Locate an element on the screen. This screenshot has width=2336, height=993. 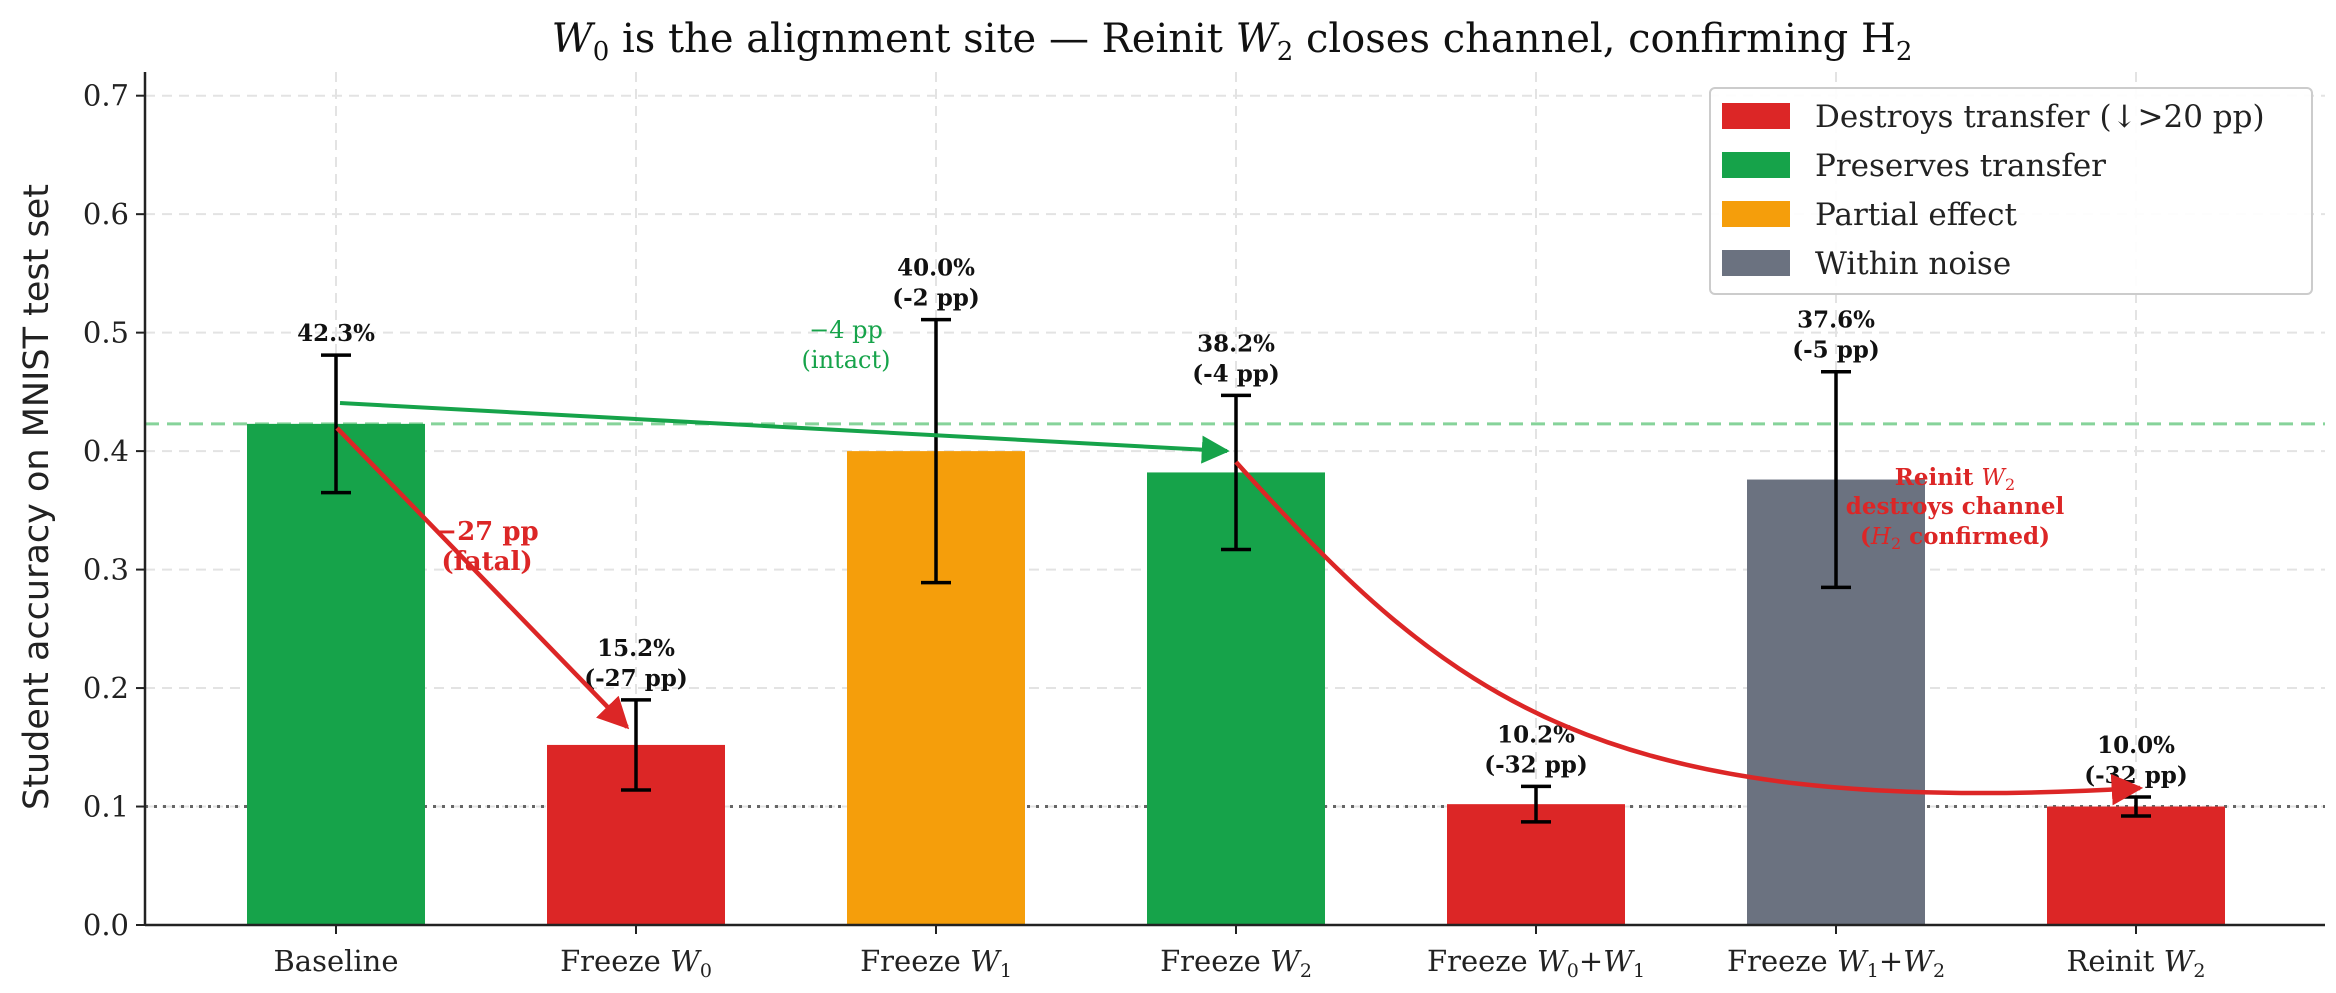
bar-value-label: 15.2% is located at coordinates (636, 648).